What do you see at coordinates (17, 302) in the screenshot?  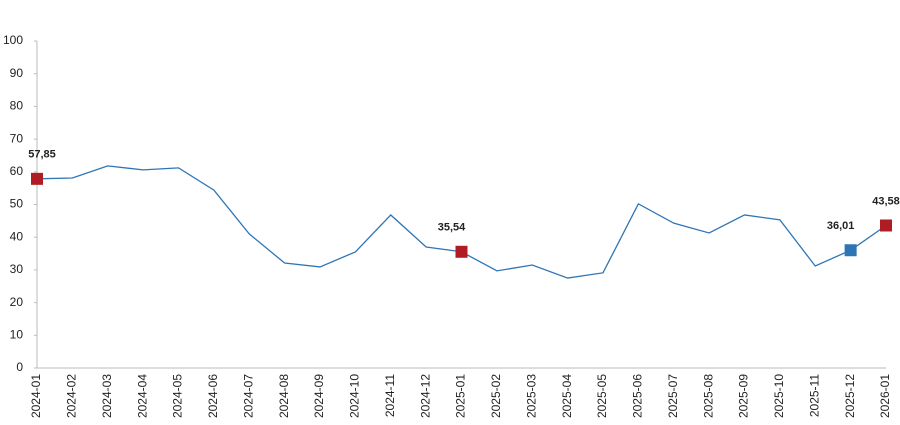 I see `y-tick-label: 20` at bounding box center [17, 302].